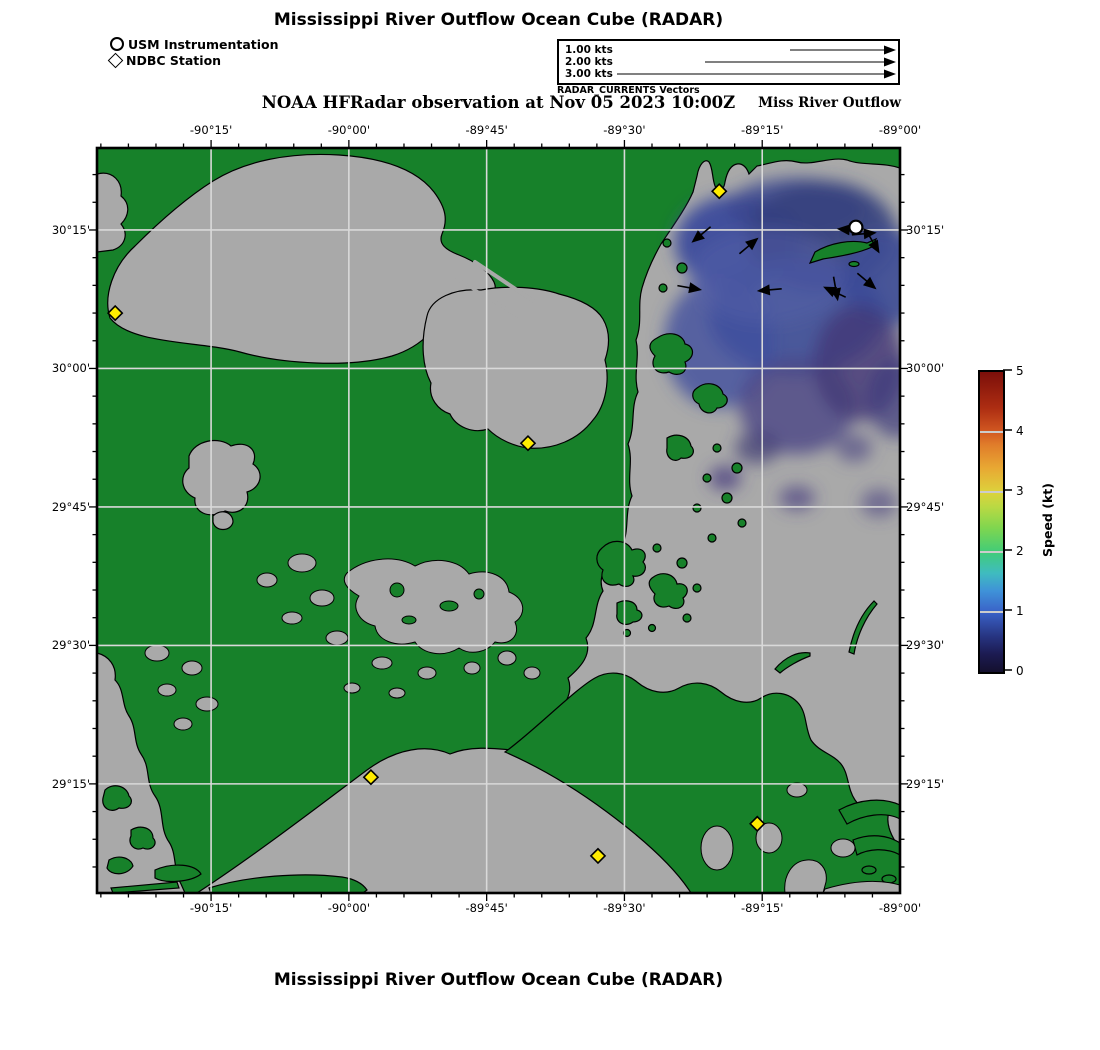  Describe the element at coordinates (1020, 371) in the screenshot. I see `colorbar-tick-label: 5` at that location.